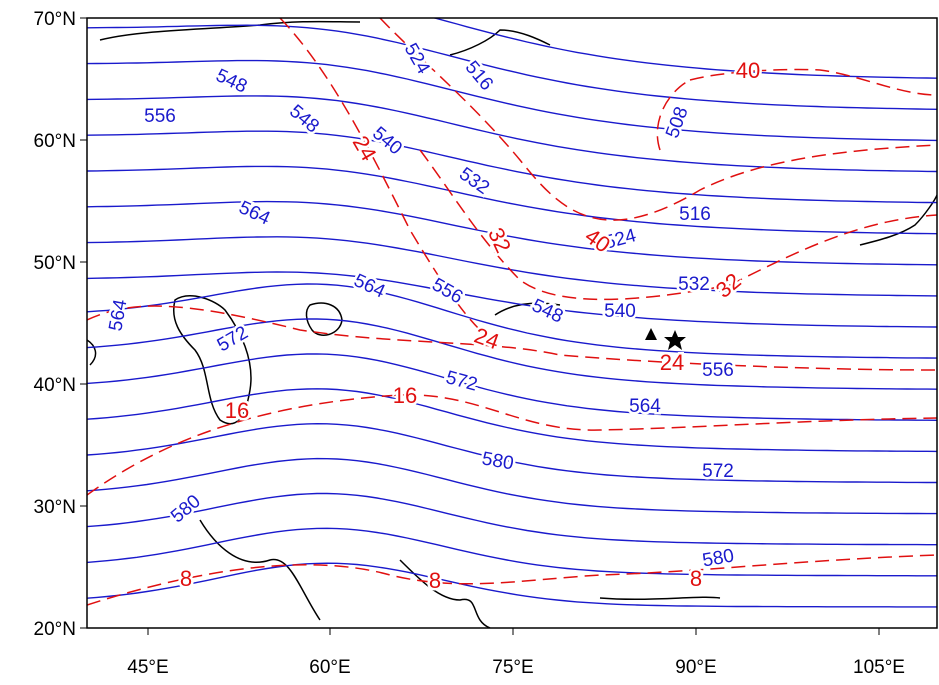  Describe the element at coordinates (512, 667) in the screenshot. I see `lon-tick-label: 75°E` at that location.